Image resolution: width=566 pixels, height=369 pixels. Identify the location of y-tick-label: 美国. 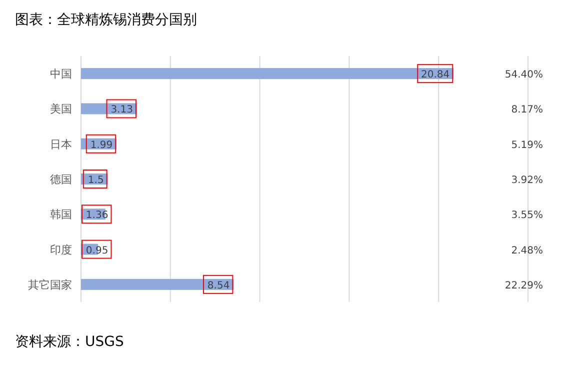
(61, 109).